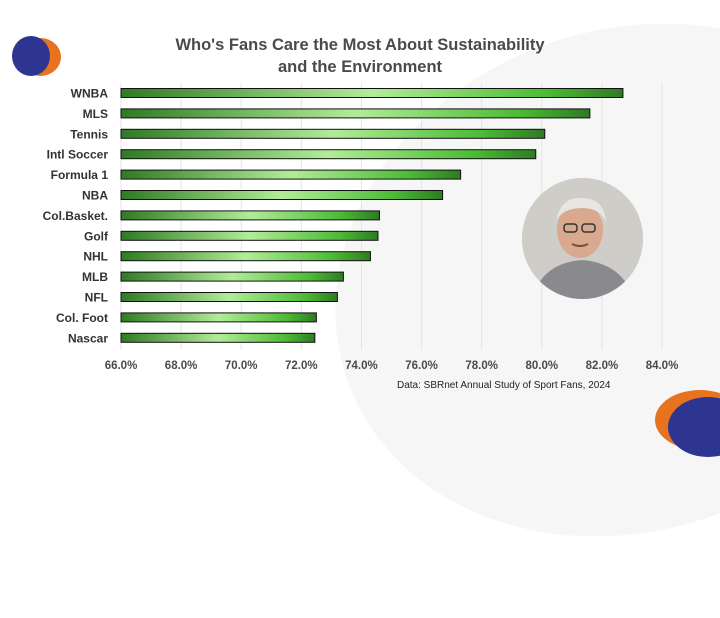  What do you see at coordinates (181, 366) in the screenshot?
I see `x-tick-label: 68.0%` at bounding box center [181, 366].